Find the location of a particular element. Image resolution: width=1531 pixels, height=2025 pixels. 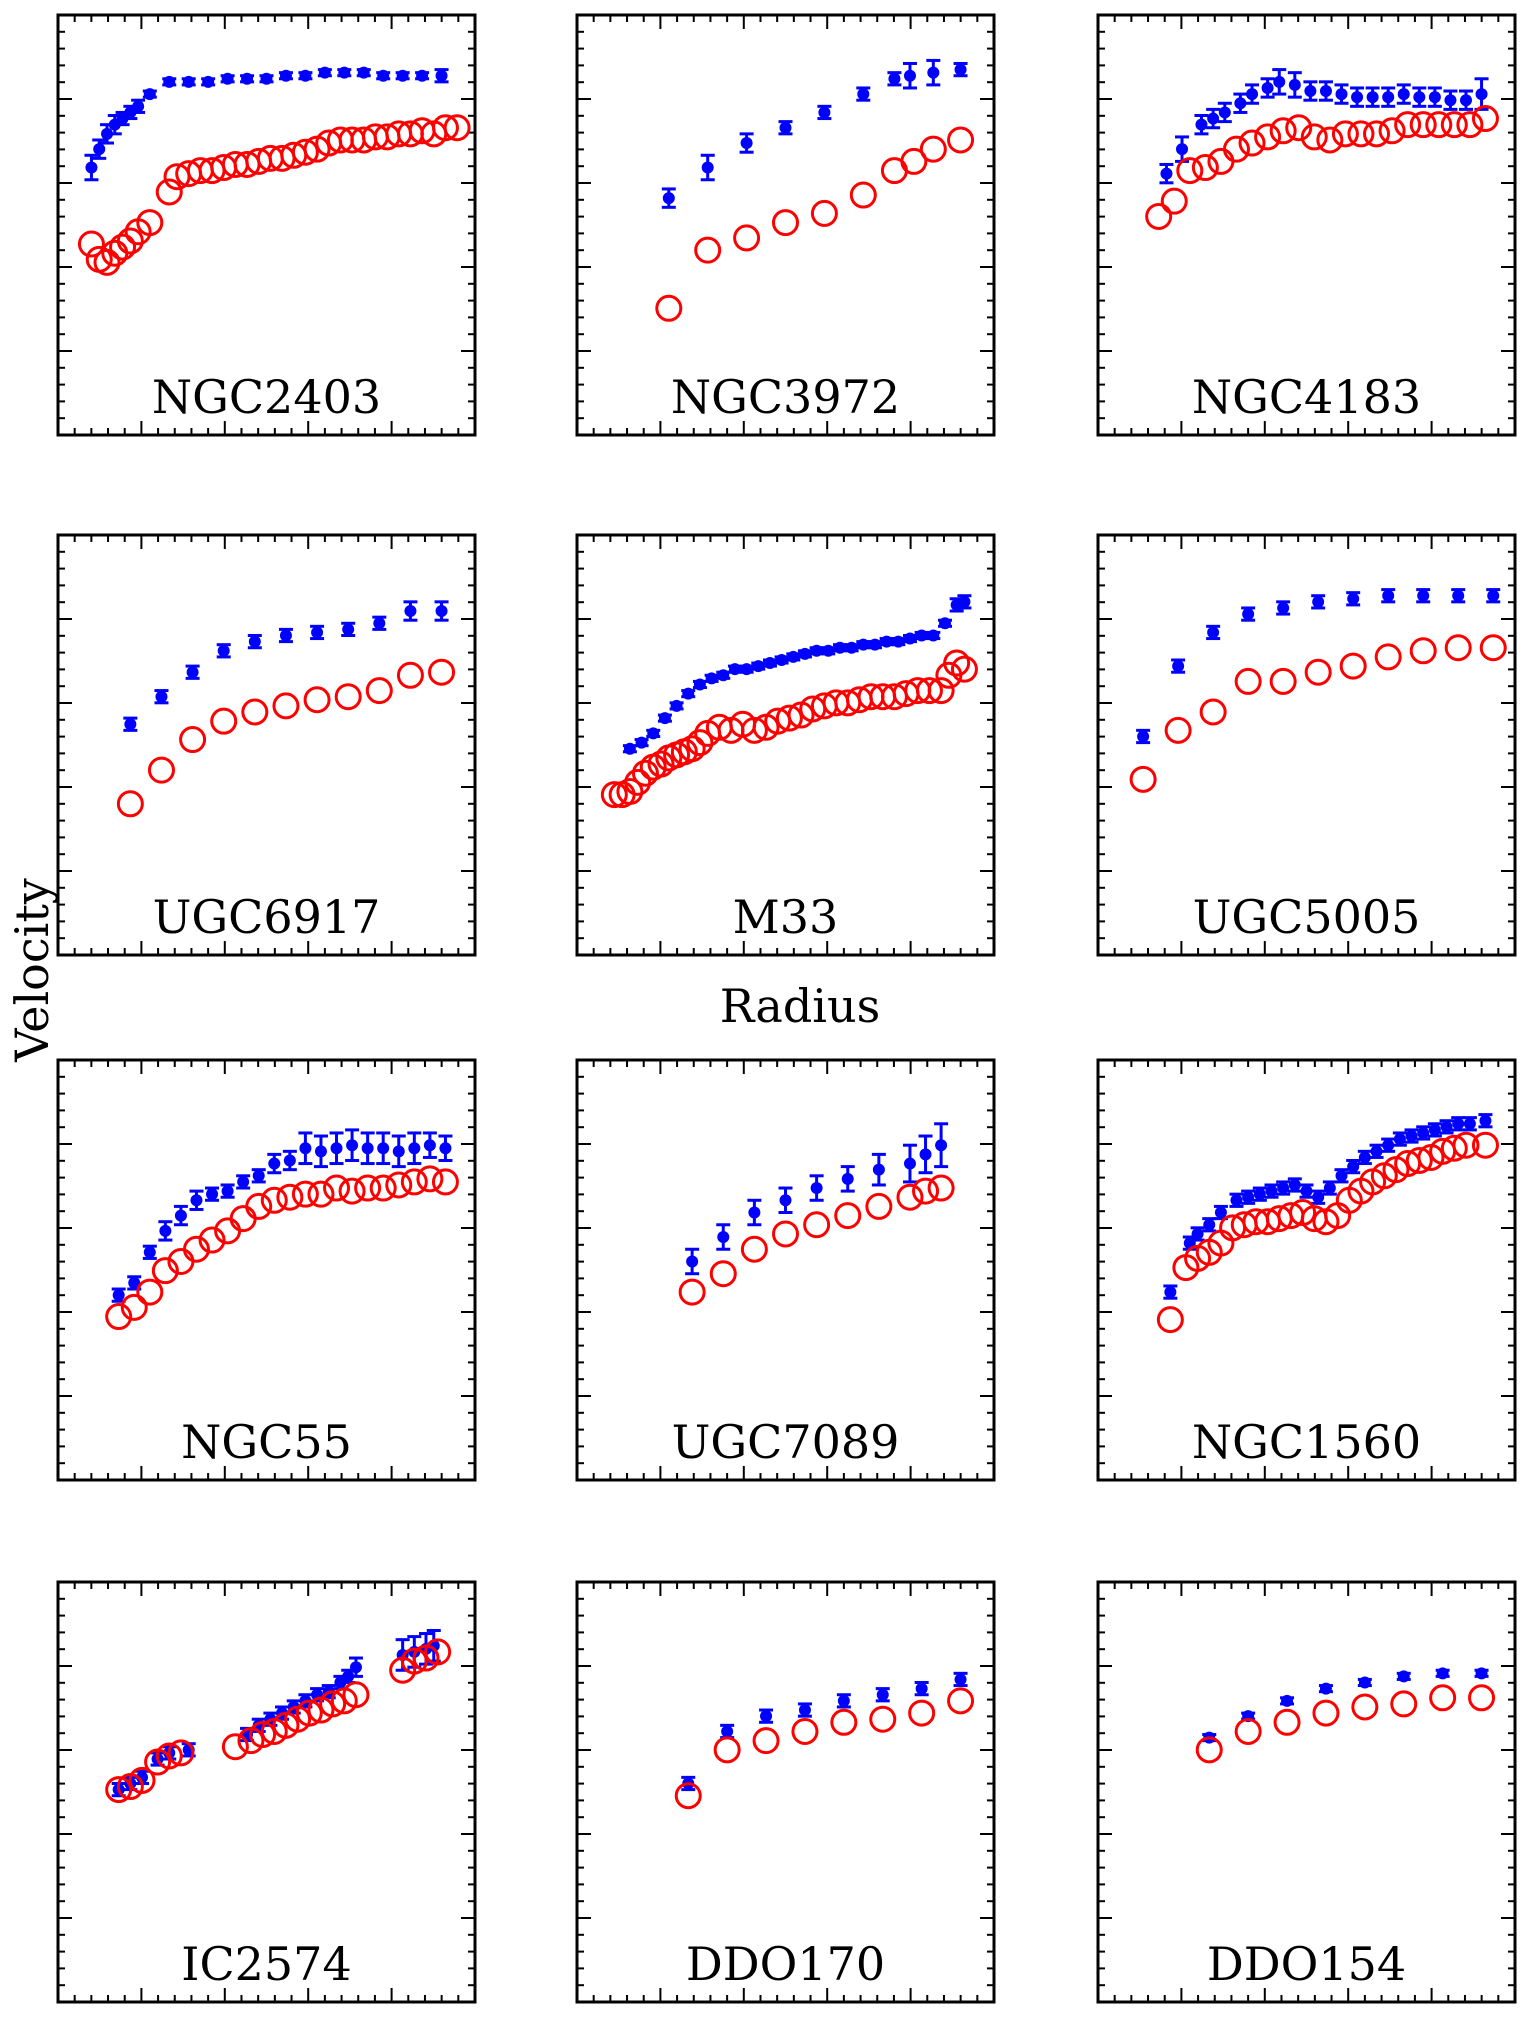

panel-ugc7089: UGC7089 is located at coordinates (785, 1270).